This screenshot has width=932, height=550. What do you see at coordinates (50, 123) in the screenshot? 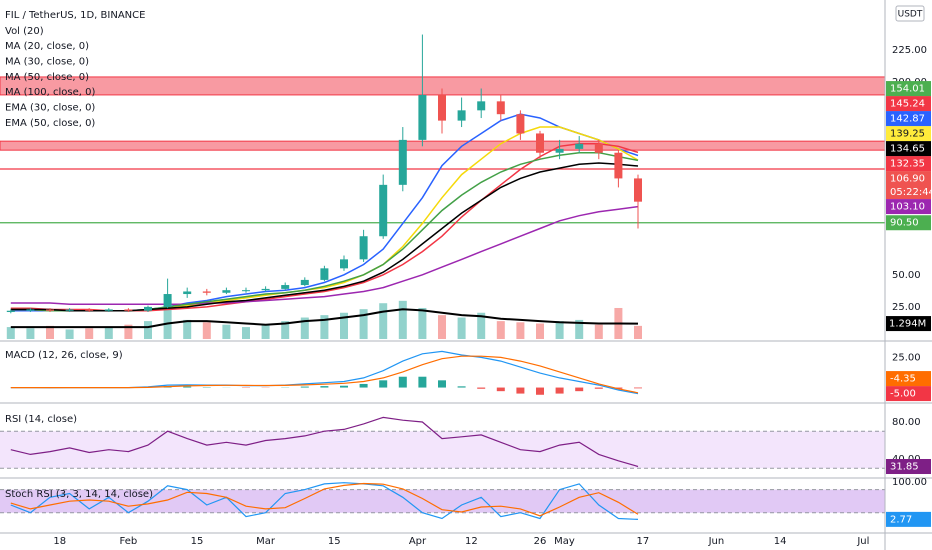
I see `legend-entry: EMA (50, close, 0)` at bounding box center [50, 123].